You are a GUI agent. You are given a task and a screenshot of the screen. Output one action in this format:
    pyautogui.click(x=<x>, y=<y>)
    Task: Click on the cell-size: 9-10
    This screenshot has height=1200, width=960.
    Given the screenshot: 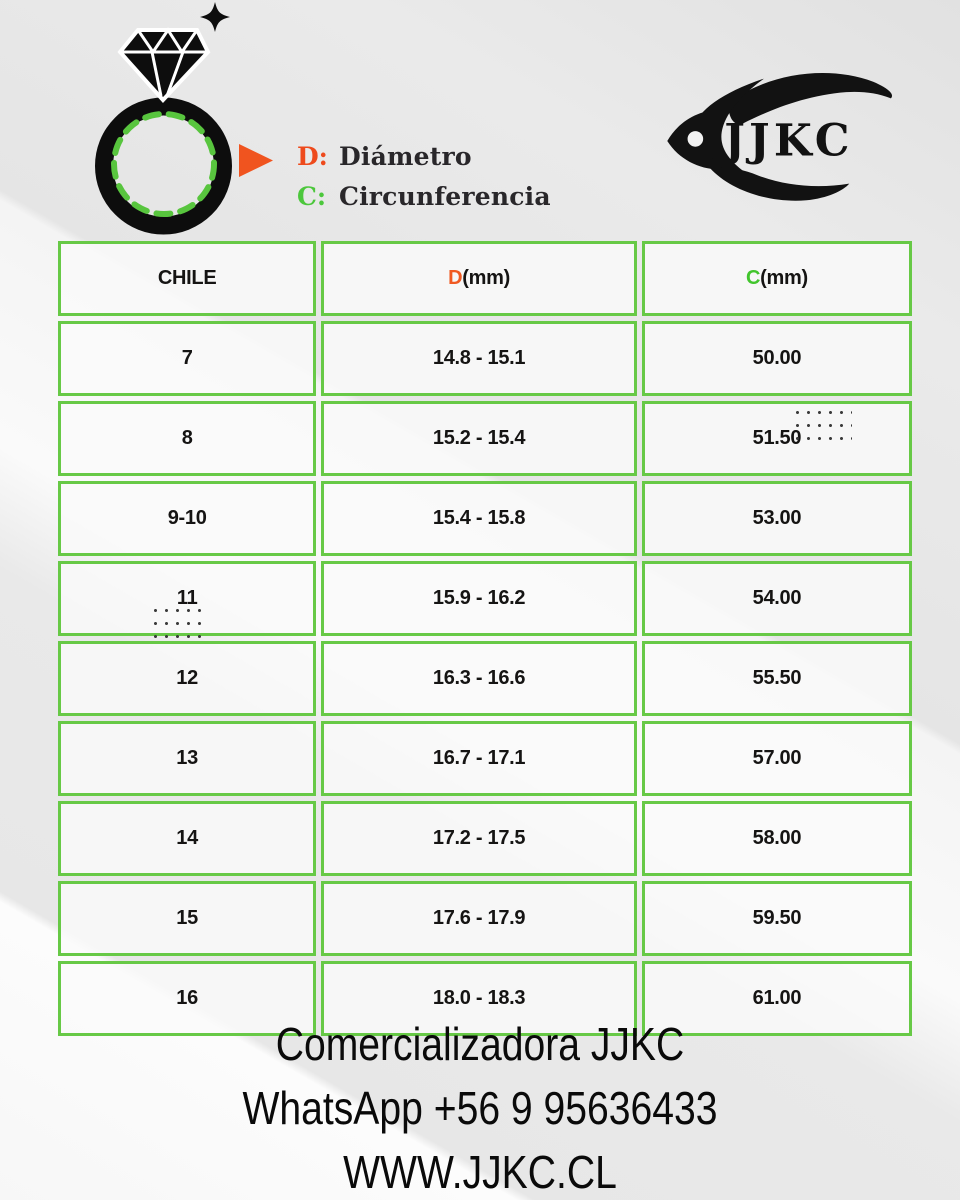 What is the action you would take?
    pyautogui.click(x=187, y=518)
    